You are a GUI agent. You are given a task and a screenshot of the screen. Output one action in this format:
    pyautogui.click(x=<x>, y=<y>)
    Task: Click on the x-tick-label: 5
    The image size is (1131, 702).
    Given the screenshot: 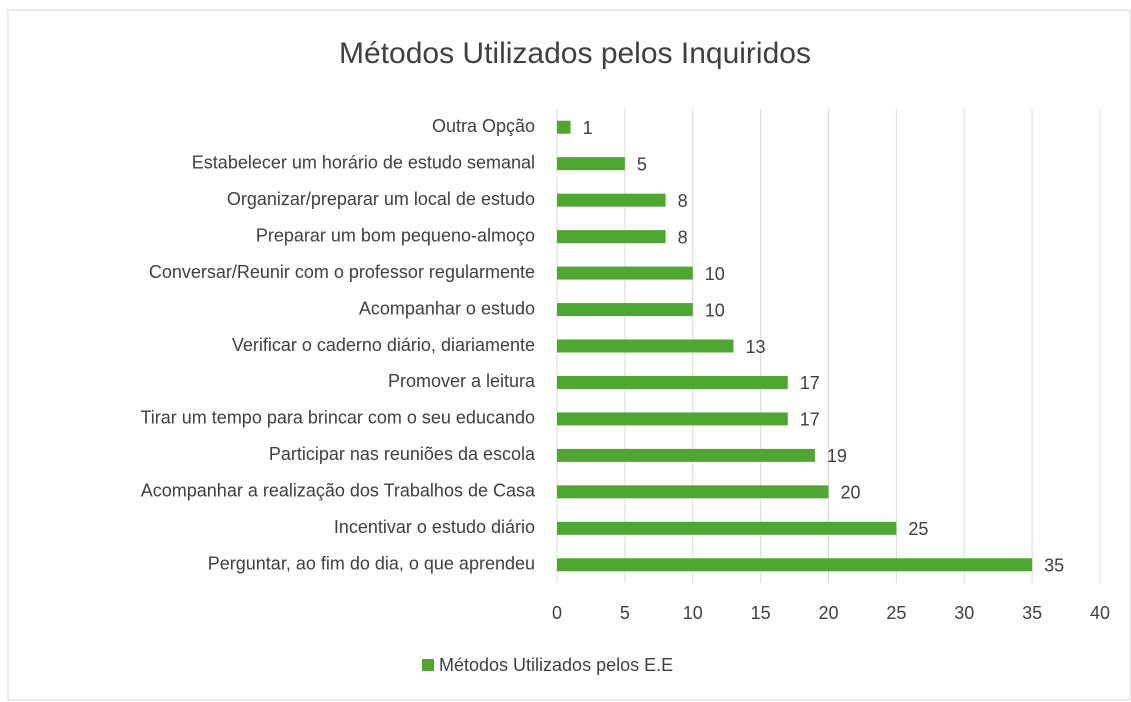 What is the action you would take?
    pyautogui.click(x=625, y=613)
    